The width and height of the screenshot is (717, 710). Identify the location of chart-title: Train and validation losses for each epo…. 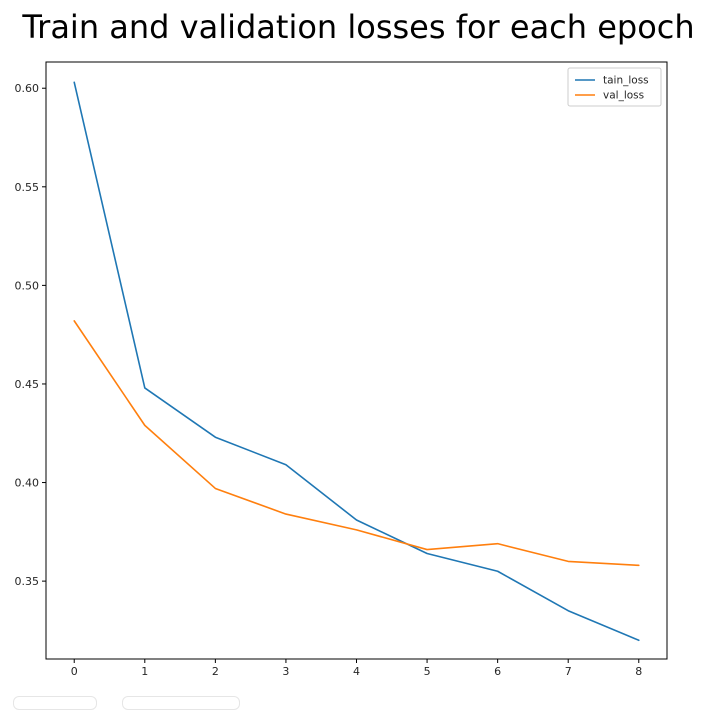
(358, 27).